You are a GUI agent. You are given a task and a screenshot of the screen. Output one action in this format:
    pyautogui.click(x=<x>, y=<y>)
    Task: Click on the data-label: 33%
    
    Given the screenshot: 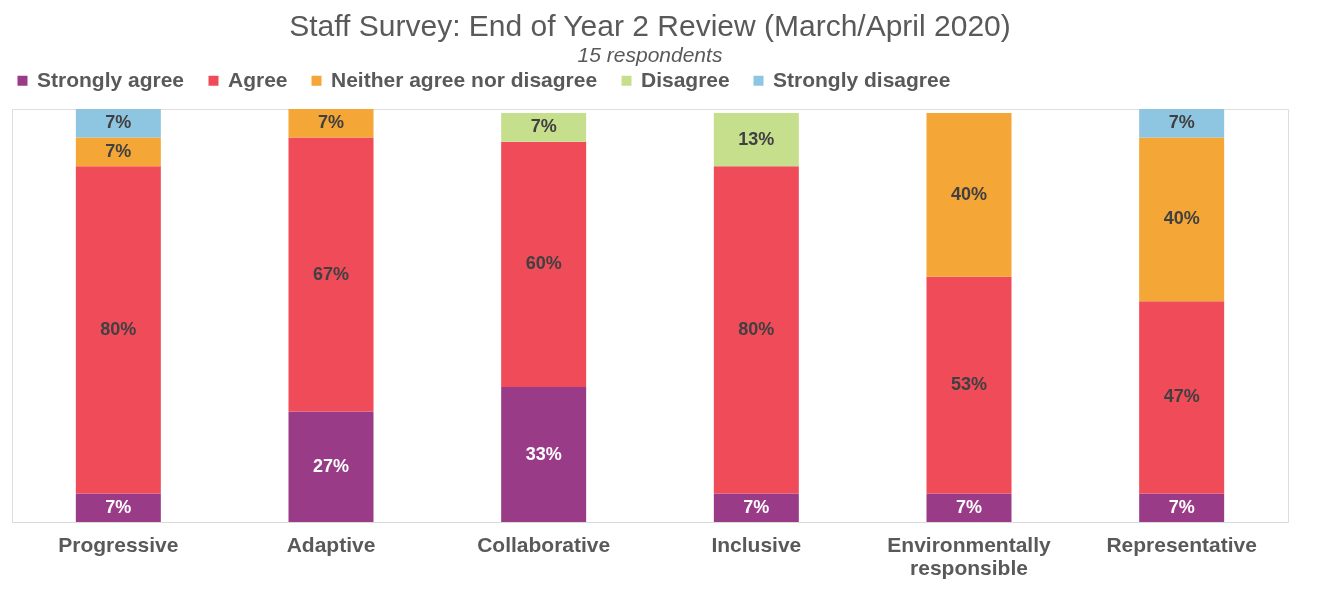 What is the action you would take?
    pyautogui.click(x=543, y=453)
    